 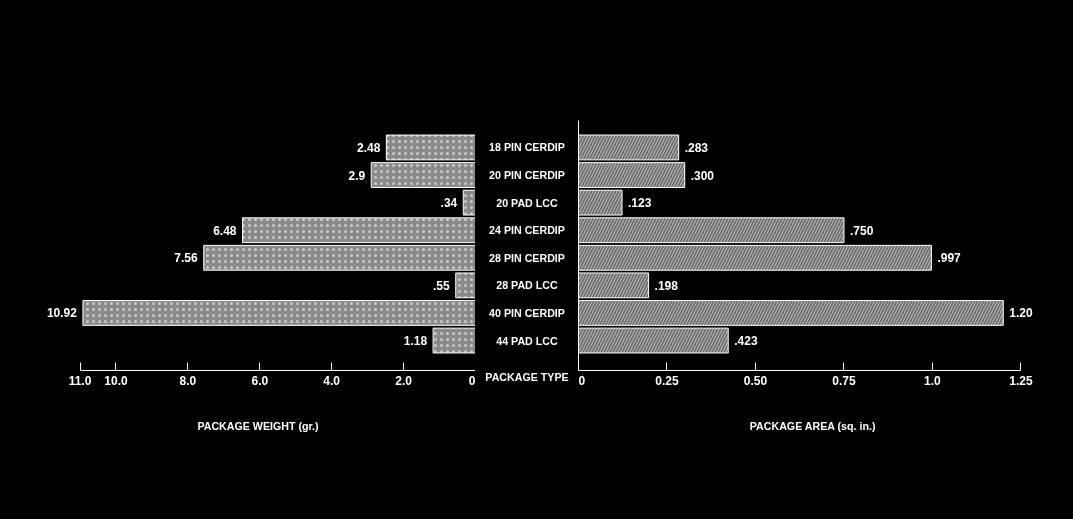 What do you see at coordinates (861, 230) in the screenshot?
I see `data-label: .750` at bounding box center [861, 230].